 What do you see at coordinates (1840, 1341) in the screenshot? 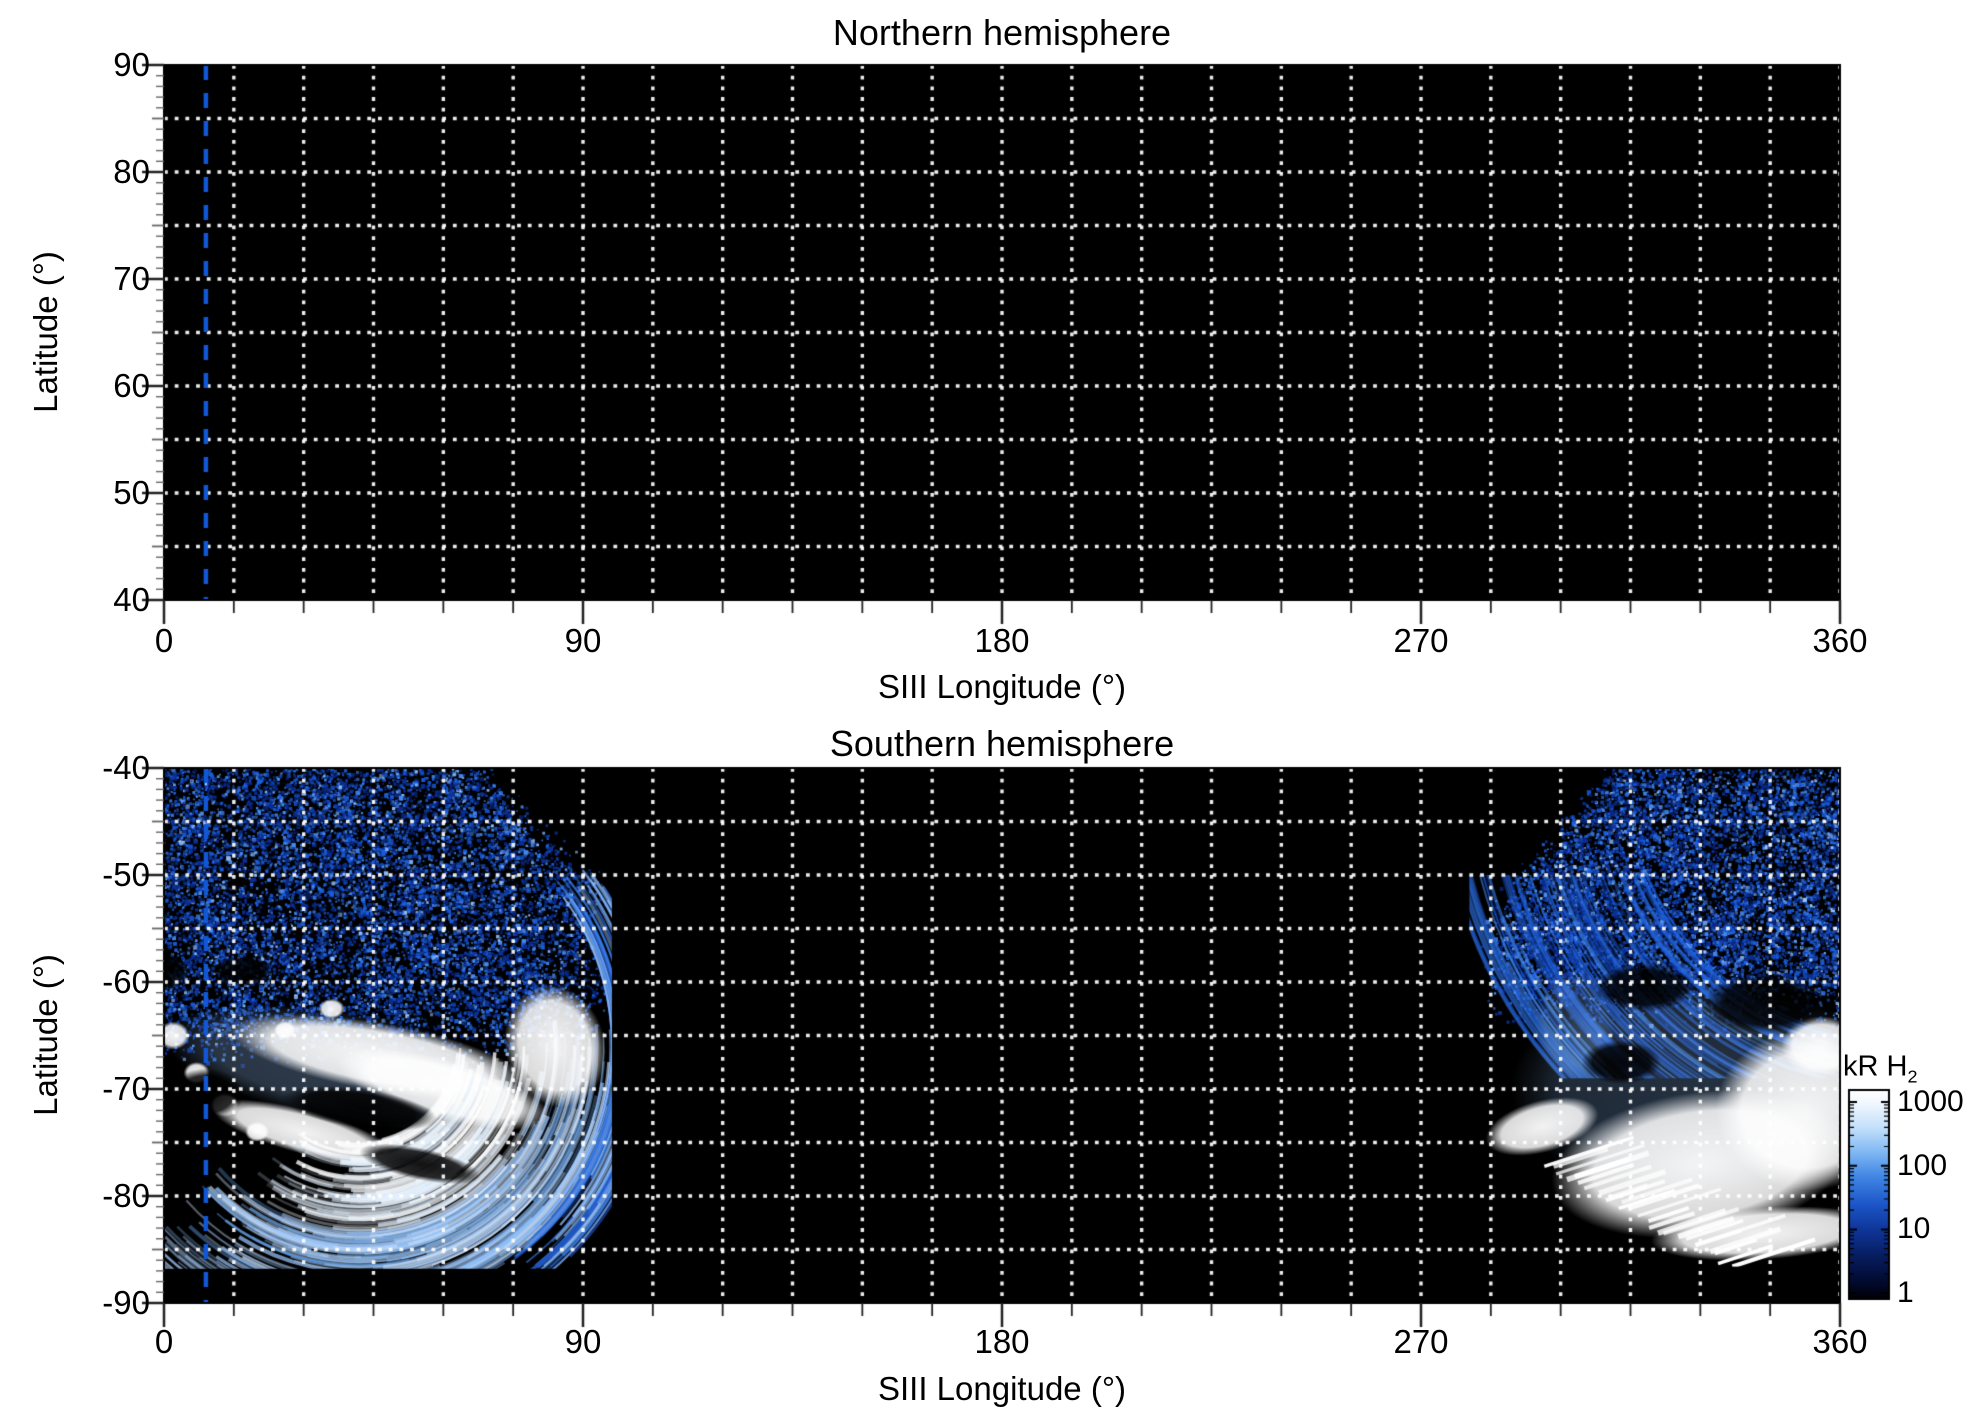
I see `south-x-tick-label: 360` at bounding box center [1840, 1341].